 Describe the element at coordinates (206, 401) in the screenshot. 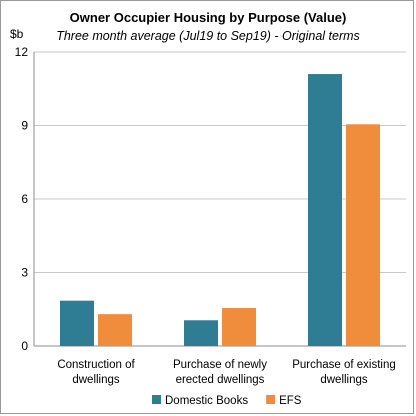

I see `legend-label: Domestic Books` at that location.